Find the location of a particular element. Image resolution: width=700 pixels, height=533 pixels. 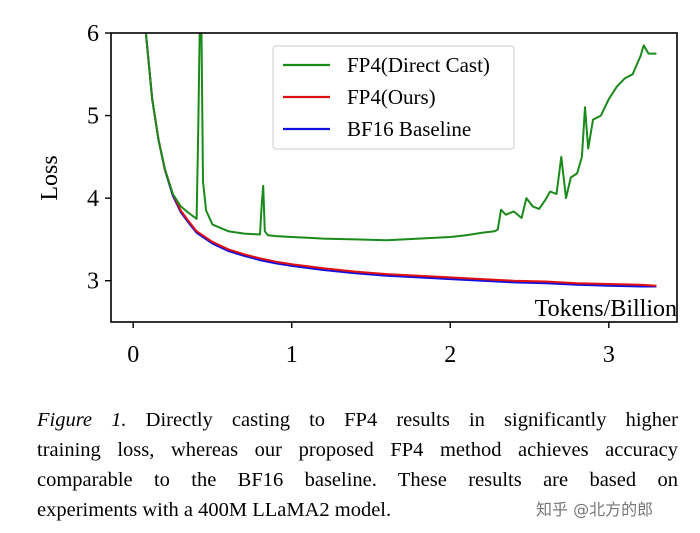

caption-line-4: experiments with a 400M LLaMA2 model. is located at coordinates (214, 510).